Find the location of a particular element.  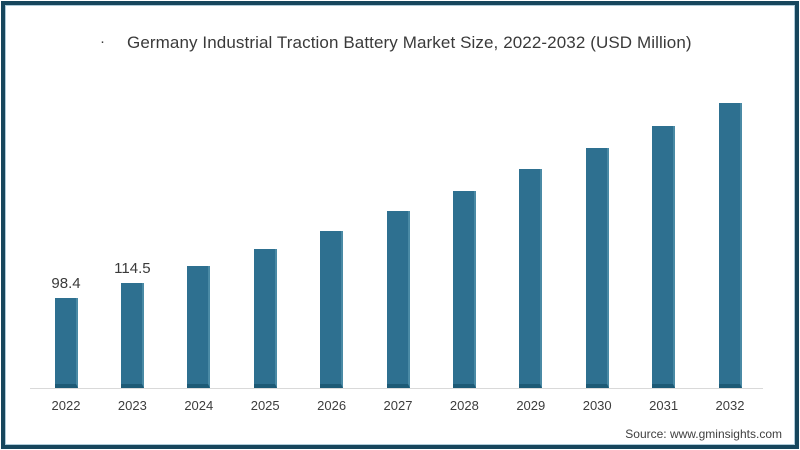

bar-2030 is located at coordinates (597, 268).